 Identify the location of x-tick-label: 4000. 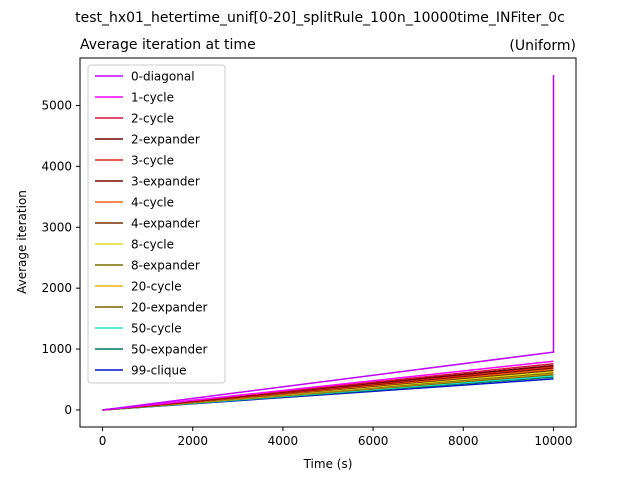
(283, 441).